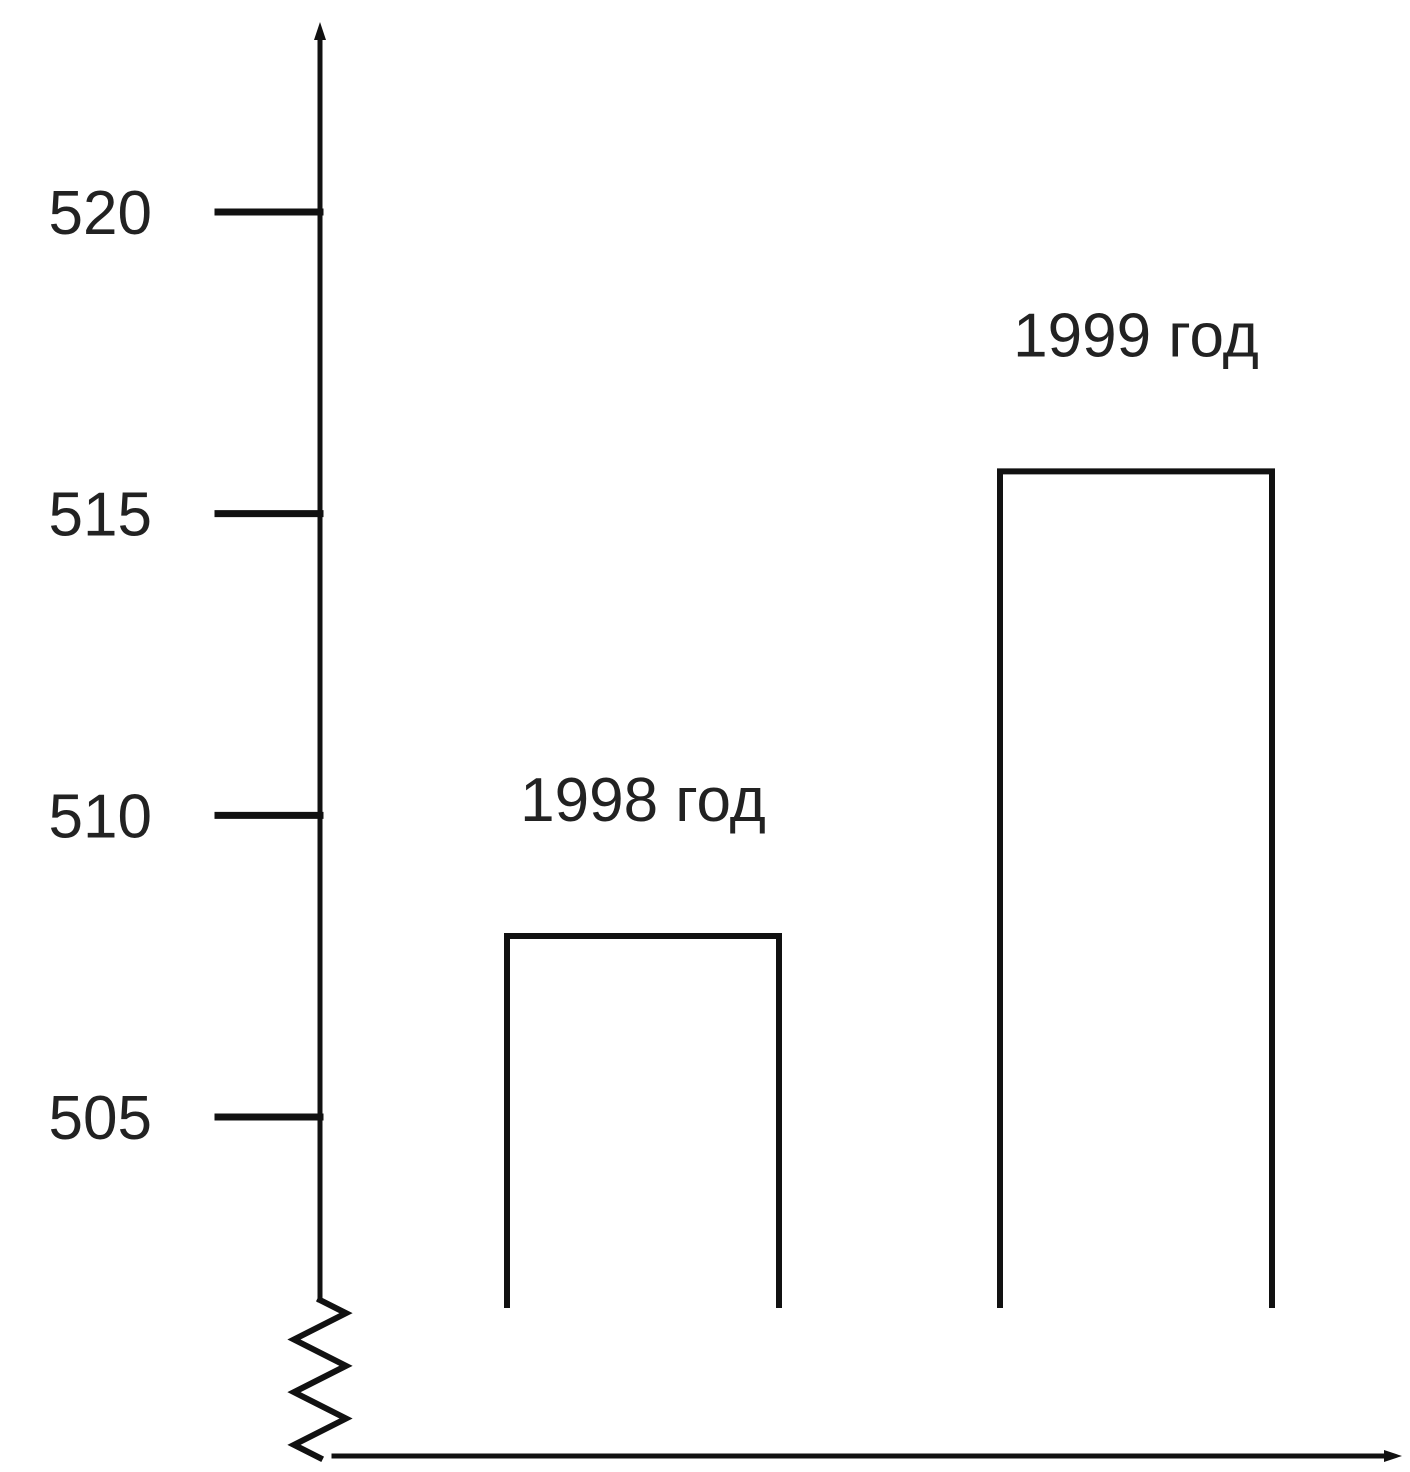  I want to click on y-tick-label: 510, so click(100, 816).